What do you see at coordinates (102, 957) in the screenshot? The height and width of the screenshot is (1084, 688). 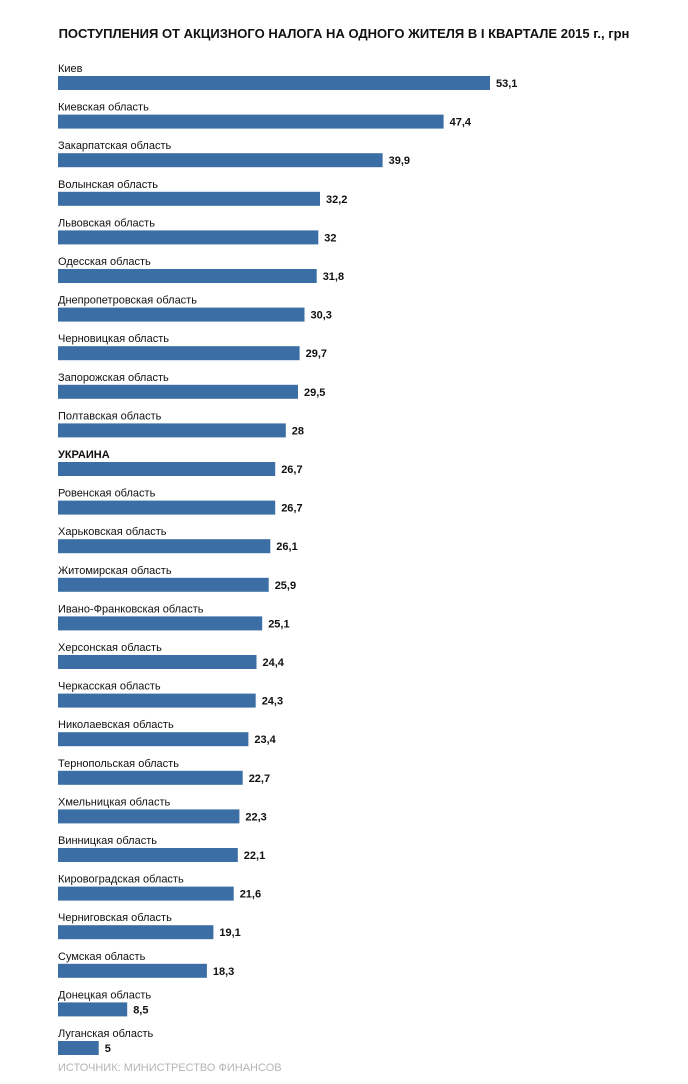 I see `category-label: Сумская область` at bounding box center [102, 957].